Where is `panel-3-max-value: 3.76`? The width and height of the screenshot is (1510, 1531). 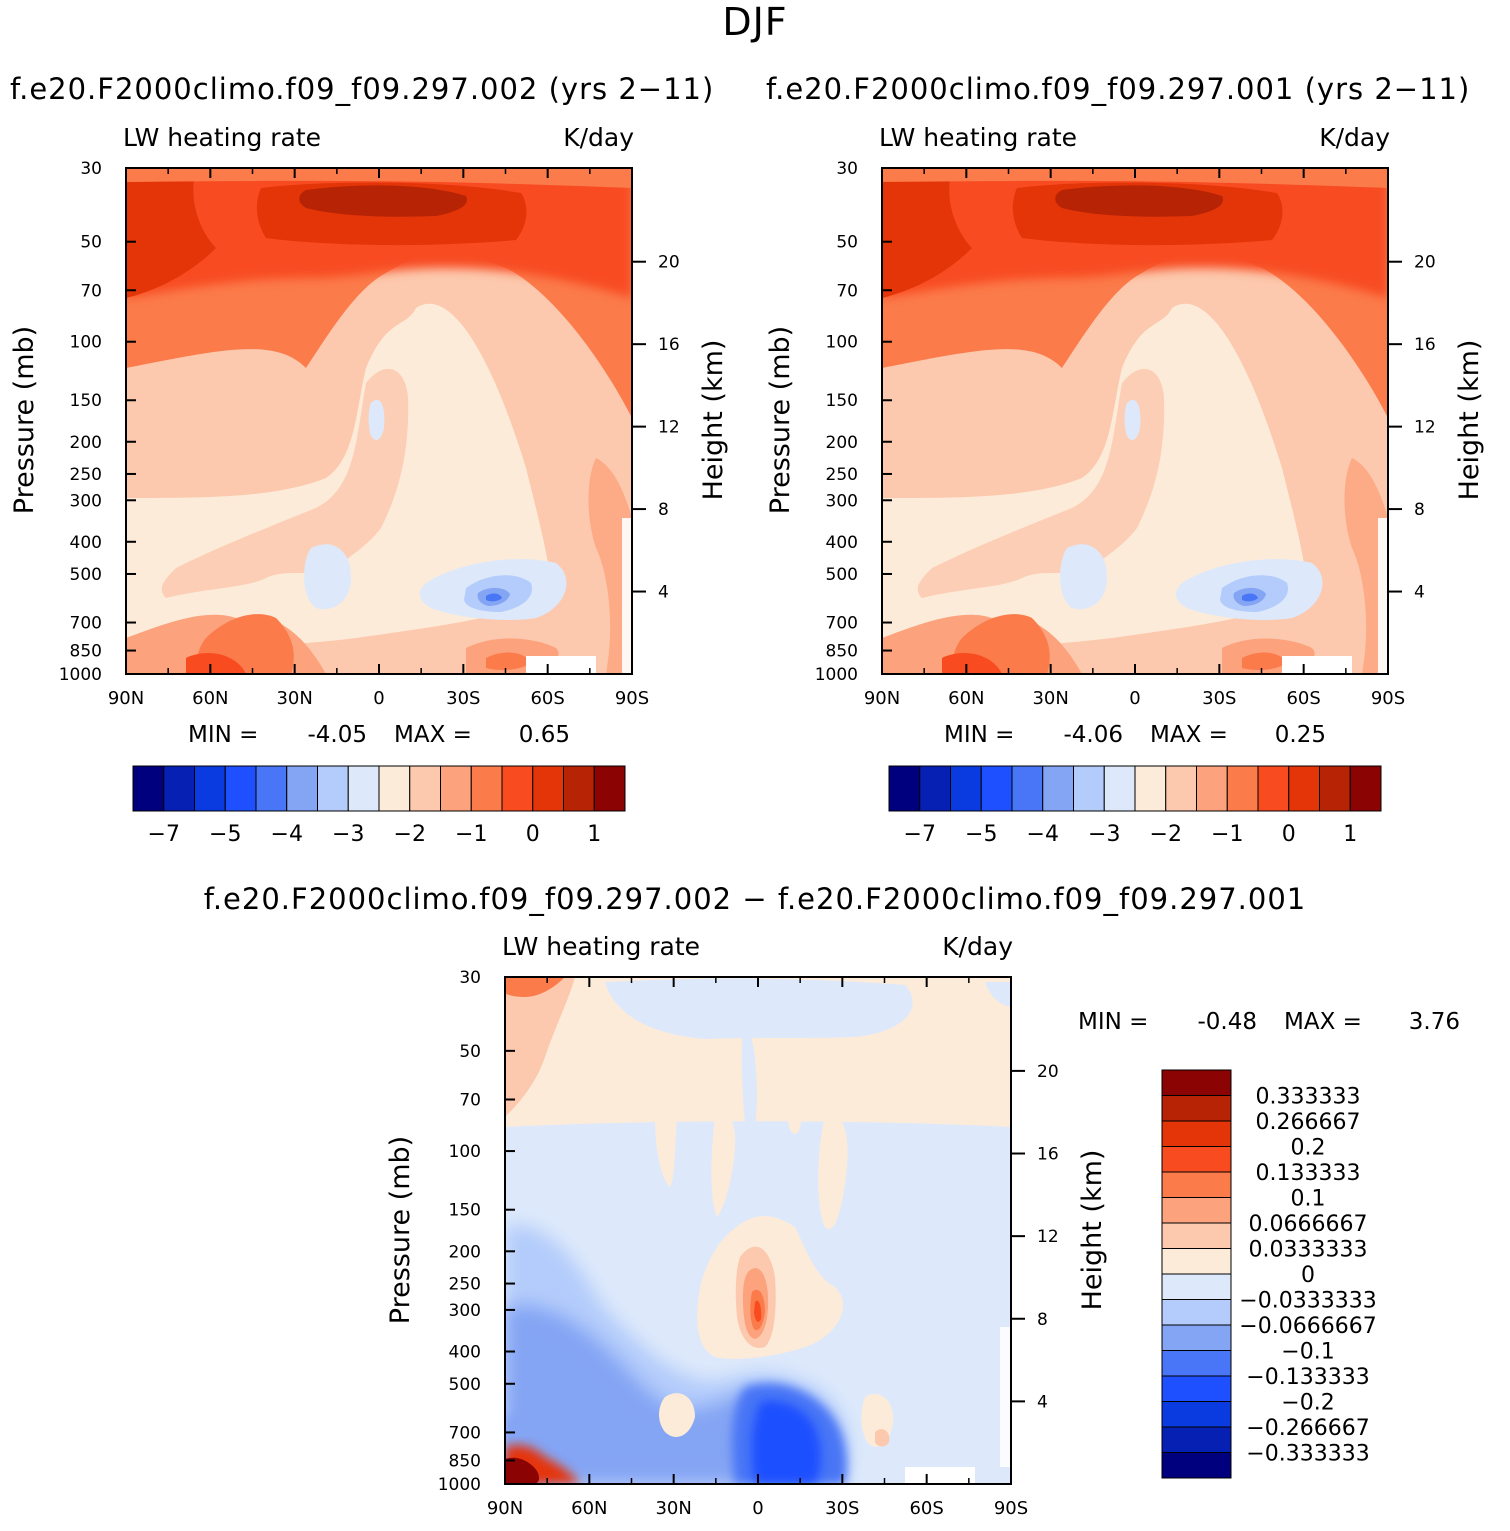
panel-3-max-value: 3.76 is located at coordinates (1434, 1022).